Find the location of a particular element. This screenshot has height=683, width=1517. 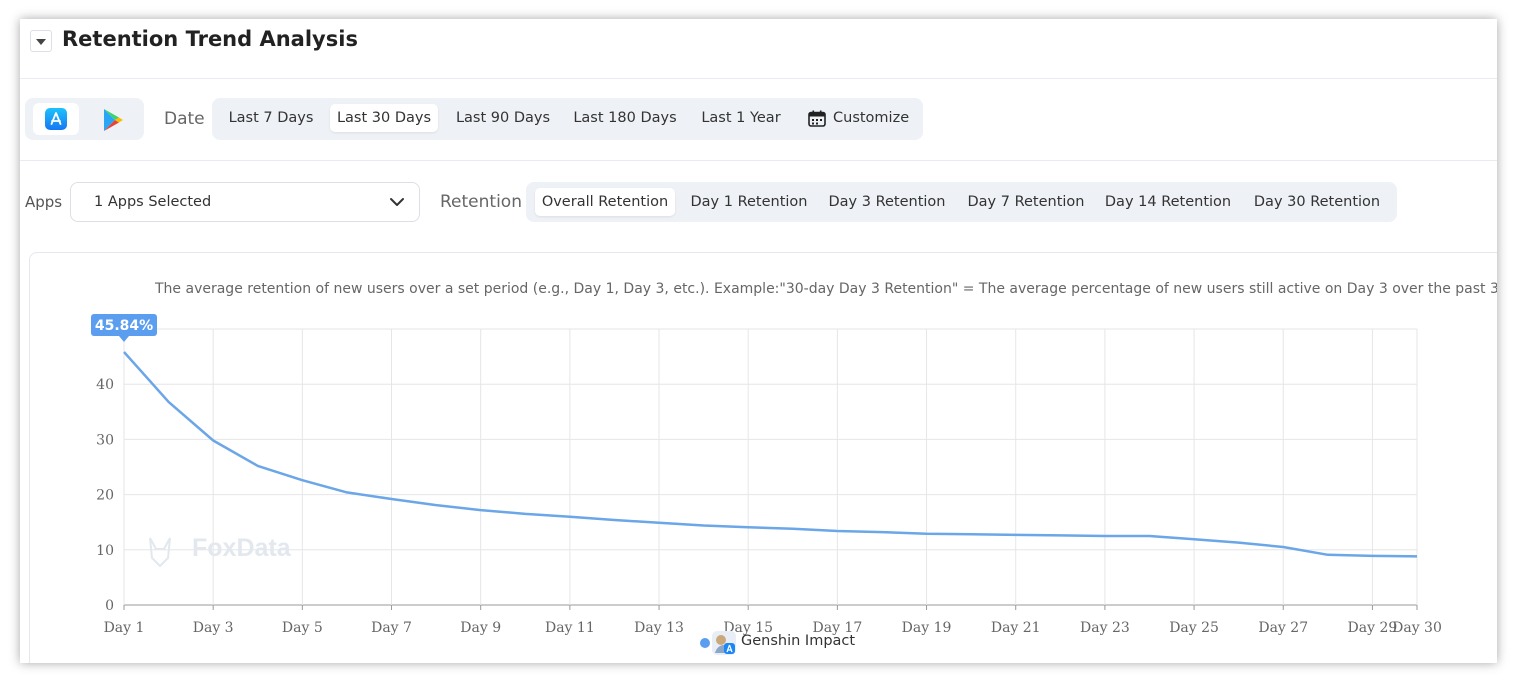

legend-series-marker is located at coordinates (705, 643).